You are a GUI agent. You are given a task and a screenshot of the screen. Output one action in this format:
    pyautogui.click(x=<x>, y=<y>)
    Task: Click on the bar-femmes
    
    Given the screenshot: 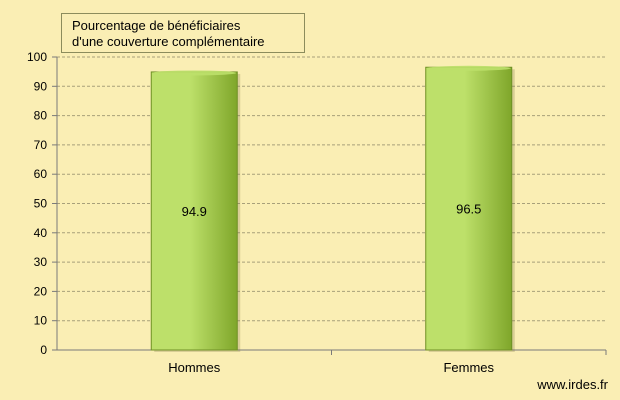 What is the action you would take?
    pyautogui.click(x=469, y=208)
    